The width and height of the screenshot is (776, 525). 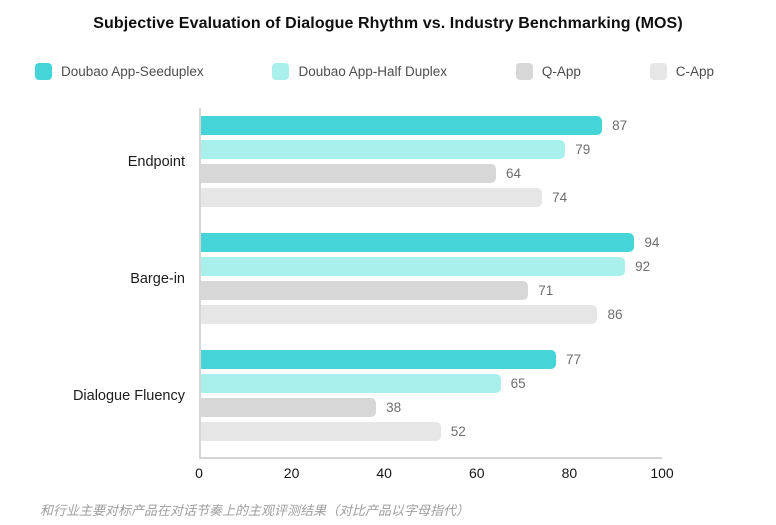 What do you see at coordinates (378, 359) in the screenshot?
I see `bar-doubao-app-seeduplex-dialogue-fluency` at bounding box center [378, 359].